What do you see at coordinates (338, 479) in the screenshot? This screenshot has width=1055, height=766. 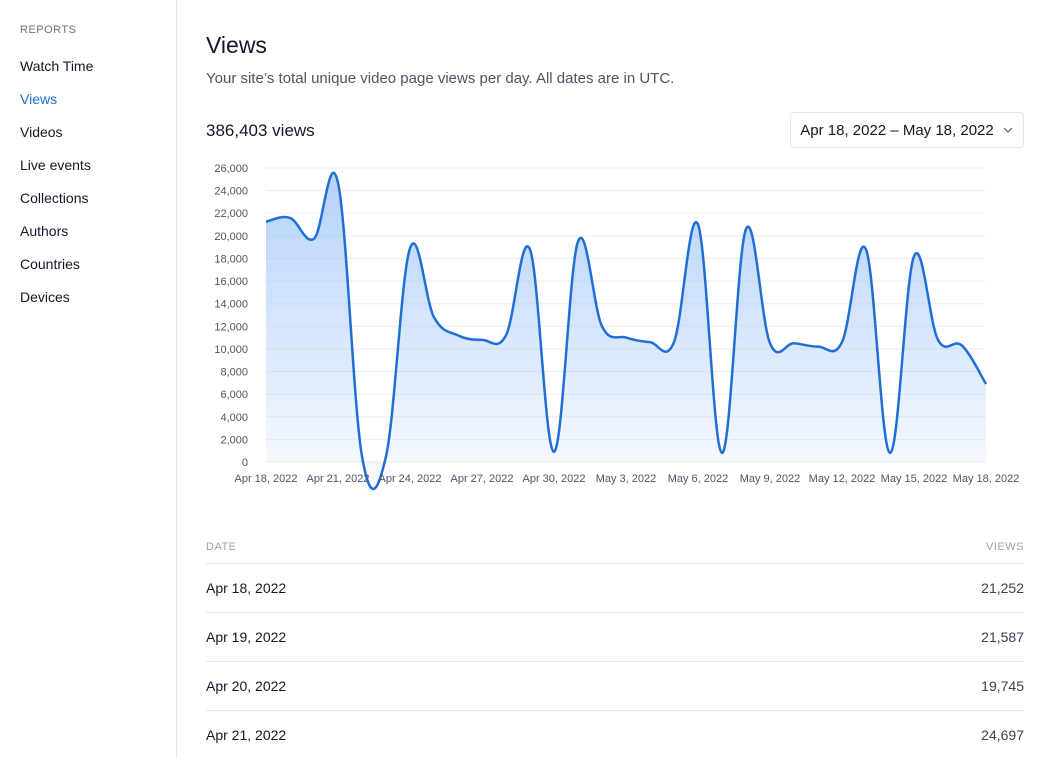 I see `x-tick-label: Apr 21, 2022` at bounding box center [338, 479].